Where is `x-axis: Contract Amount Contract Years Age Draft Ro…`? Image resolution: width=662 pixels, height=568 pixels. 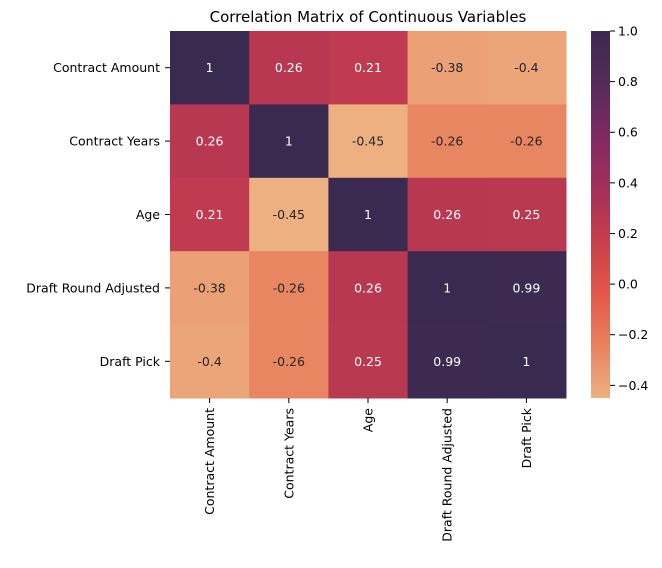 x-axis: Contract Amount Contract Years Age Draft Ro… is located at coordinates (368, 470).